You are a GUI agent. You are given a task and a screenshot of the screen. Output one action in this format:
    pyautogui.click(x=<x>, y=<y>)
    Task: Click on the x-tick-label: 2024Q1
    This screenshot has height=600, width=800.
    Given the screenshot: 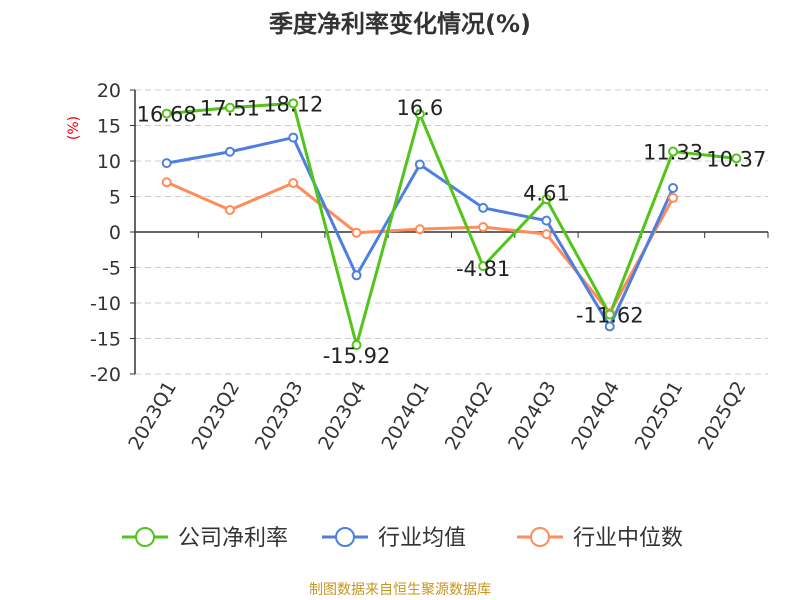 What is the action you would take?
    pyautogui.click(x=405, y=416)
    